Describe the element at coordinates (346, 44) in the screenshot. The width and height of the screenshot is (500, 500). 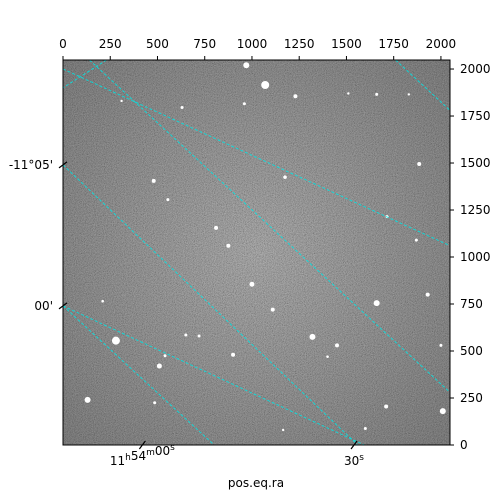
I see `x-top-tick-label: 1500` at that location.